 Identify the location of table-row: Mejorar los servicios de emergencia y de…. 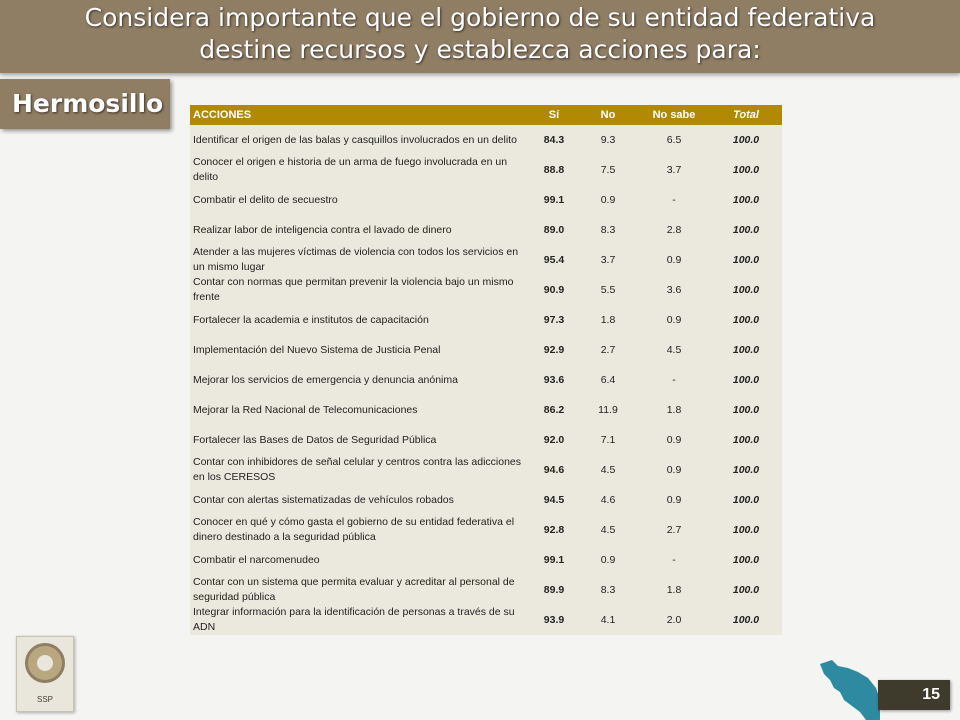
(486, 380).